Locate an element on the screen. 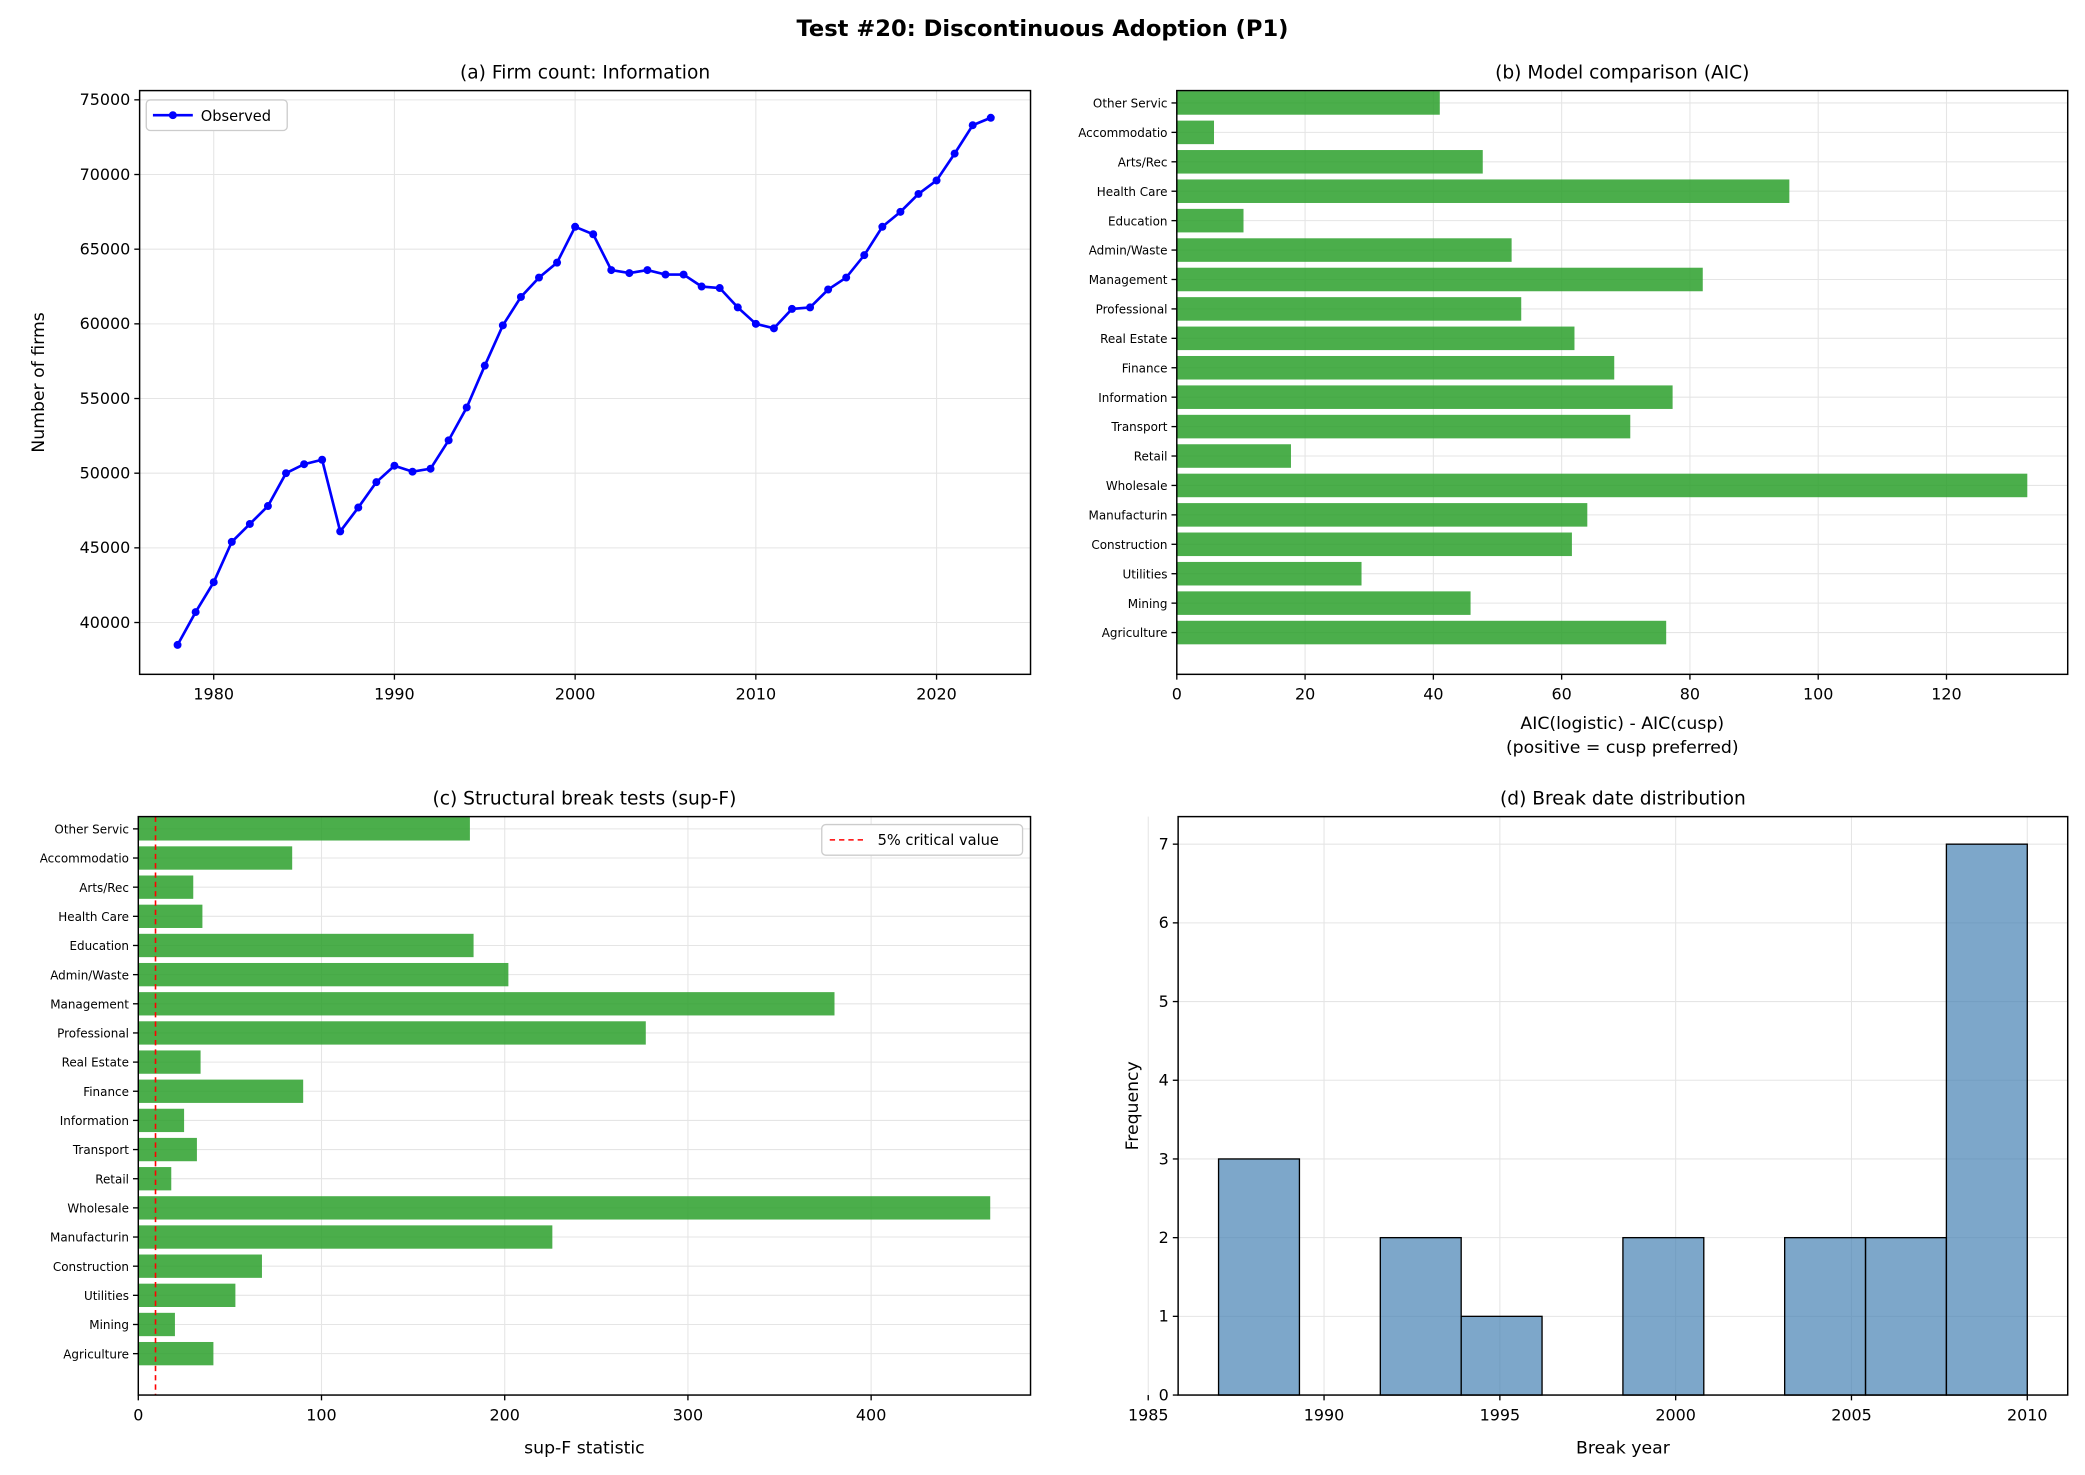 The width and height of the screenshot is (2085, 1475). panel-title: (a) Firm count: Information is located at coordinates (585, 73).